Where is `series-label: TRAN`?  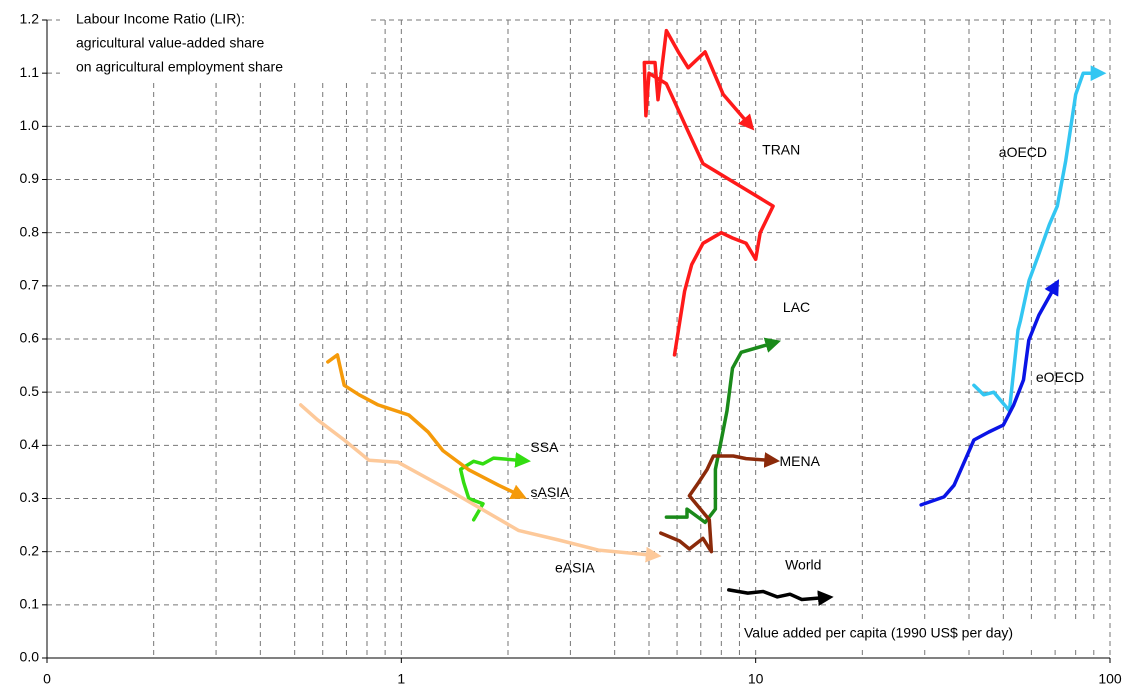 series-label: TRAN is located at coordinates (781, 150).